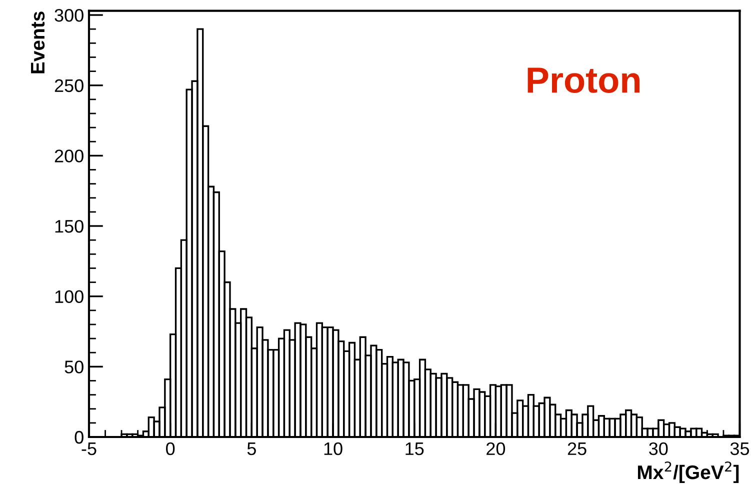  Describe the element at coordinates (69, 85) in the screenshot. I see `y-tick-label: 250` at that location.